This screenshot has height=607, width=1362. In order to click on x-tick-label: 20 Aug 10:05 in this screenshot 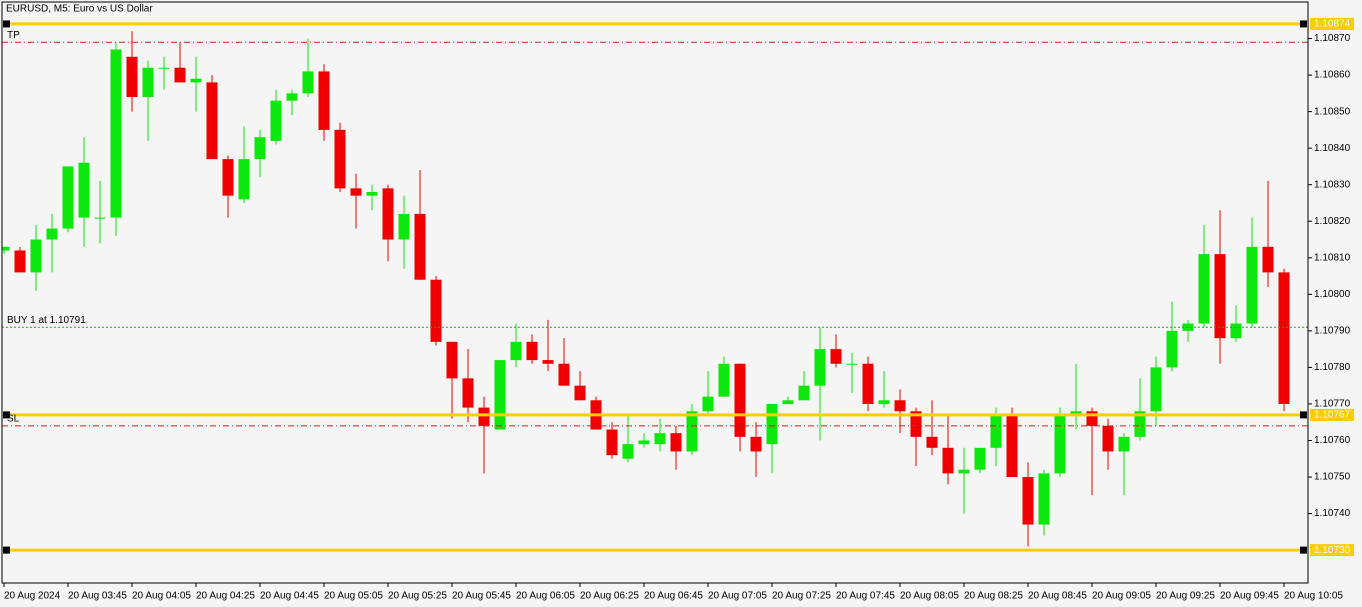, I will do `click(1313, 596)`.